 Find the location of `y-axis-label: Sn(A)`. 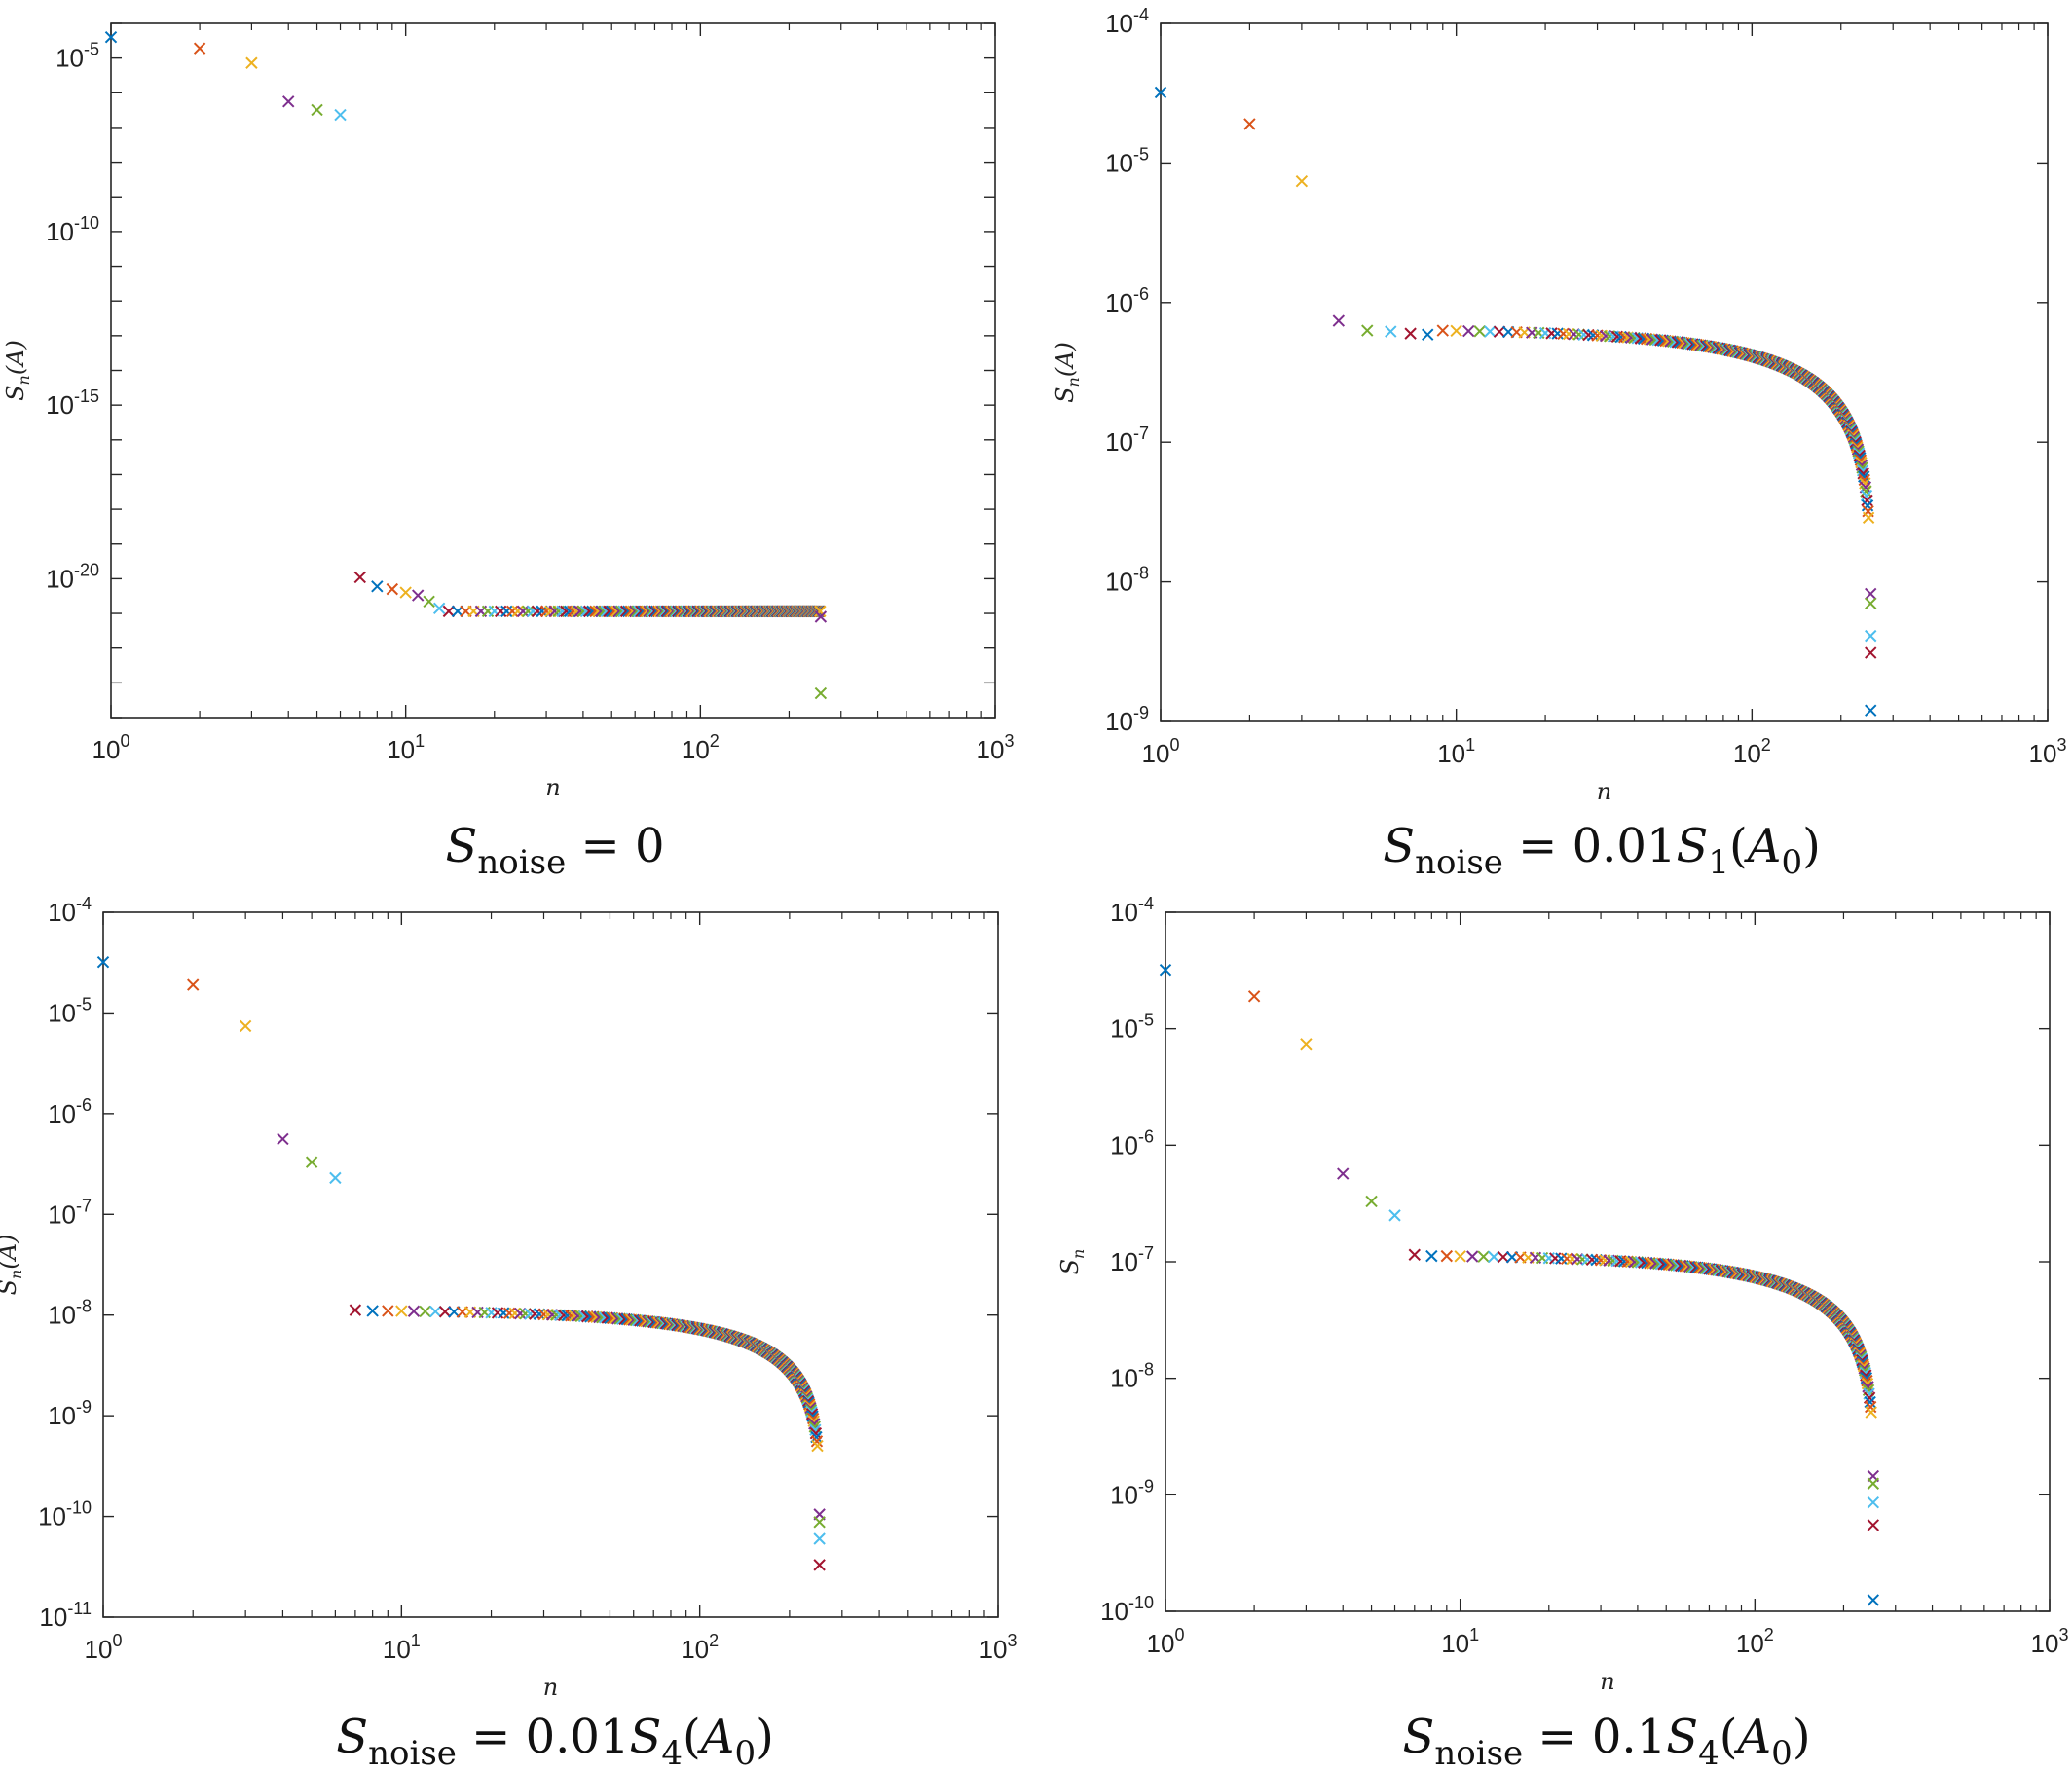

y-axis-label: Sn(A) is located at coordinates (17, 370).